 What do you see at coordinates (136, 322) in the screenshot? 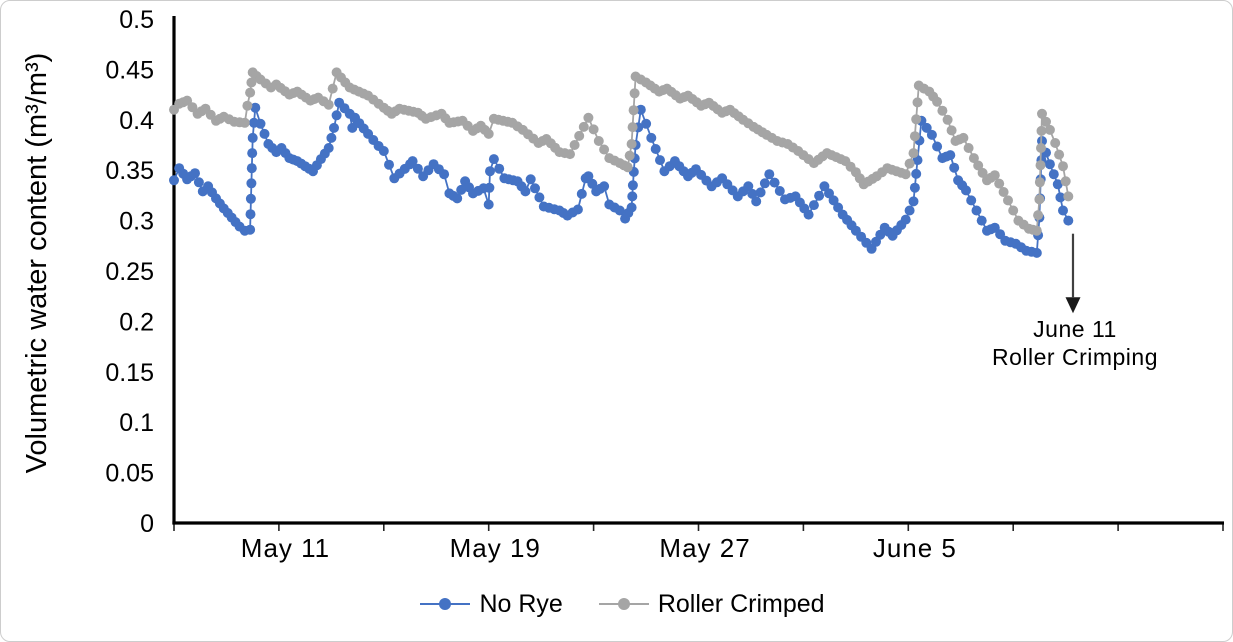
I see `y-axis-tick-label: 0.2` at bounding box center [136, 322].